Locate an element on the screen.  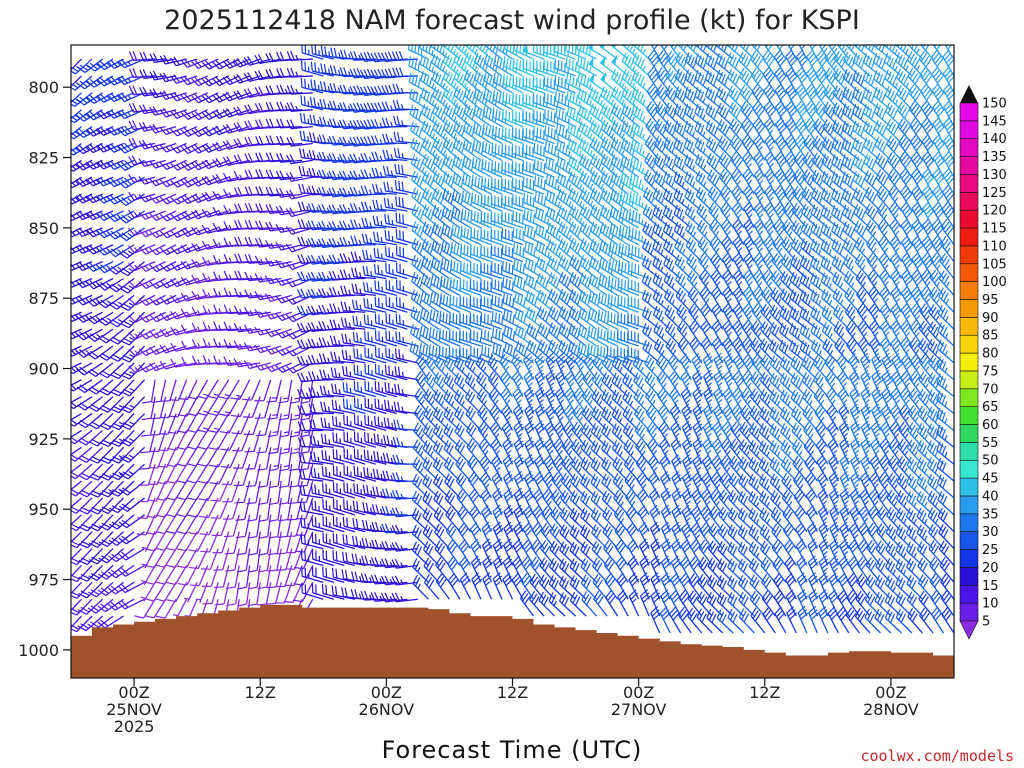
colorbar-label: 55 is located at coordinates (990, 443).